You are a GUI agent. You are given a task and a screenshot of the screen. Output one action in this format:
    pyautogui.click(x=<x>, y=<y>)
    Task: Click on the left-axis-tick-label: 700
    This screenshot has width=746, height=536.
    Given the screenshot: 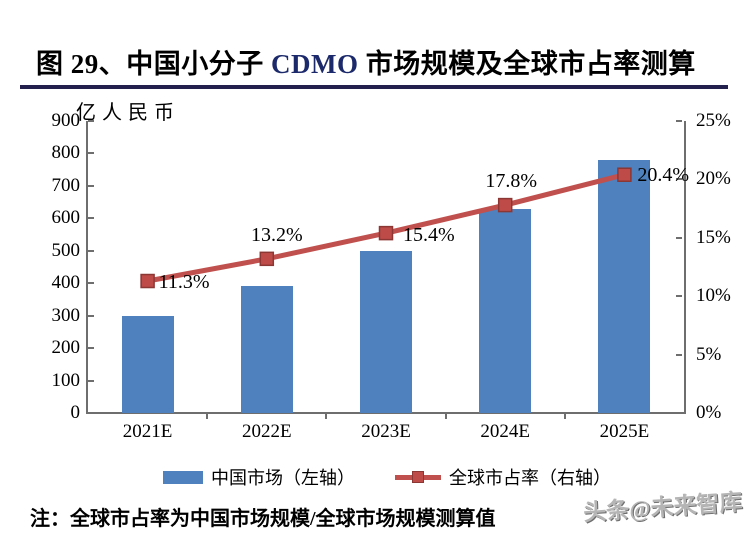 What is the action you would take?
    pyautogui.click(x=66, y=185)
    